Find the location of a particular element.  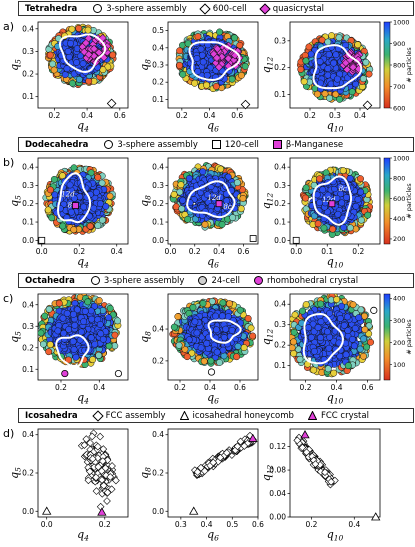

y-axis-label: q8 is located at coordinates (145, 65).